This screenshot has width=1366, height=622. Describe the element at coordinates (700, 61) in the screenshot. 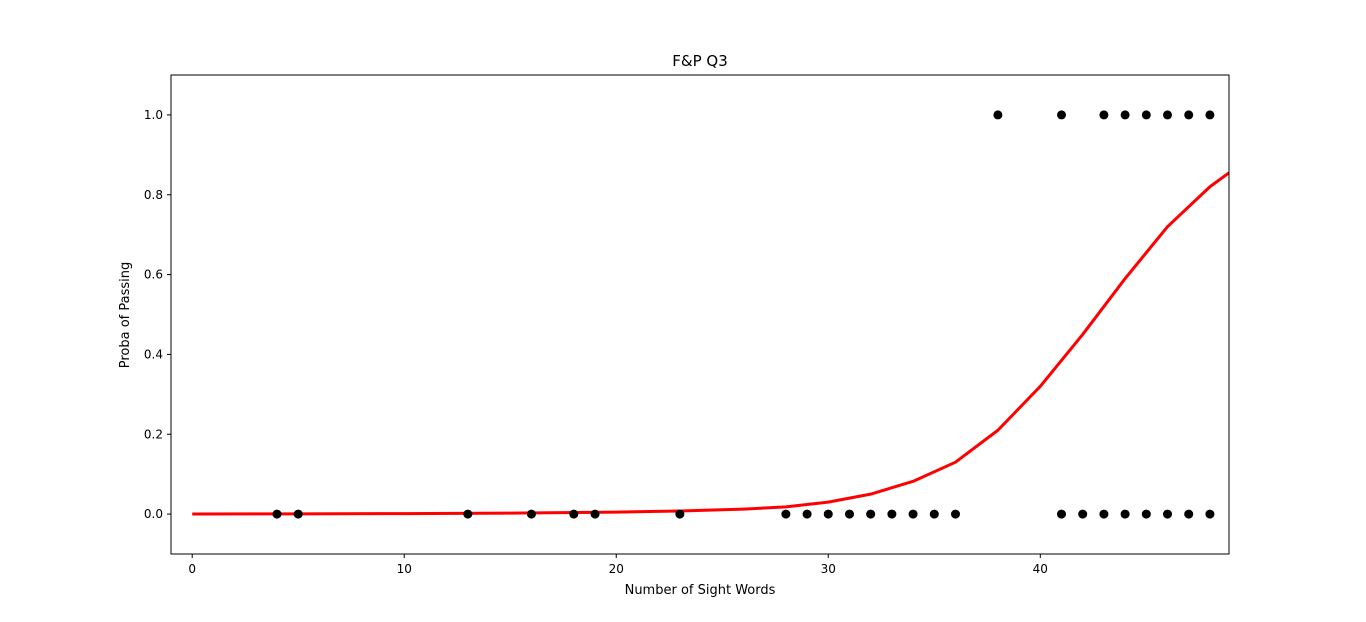

I see `chart-title: F&P Q3` at that location.